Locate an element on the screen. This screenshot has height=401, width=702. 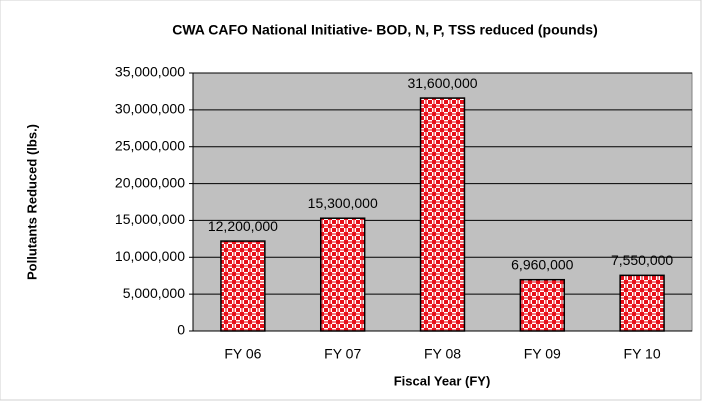
y-tick-label: 5,000,000 is located at coordinates (154, 293).